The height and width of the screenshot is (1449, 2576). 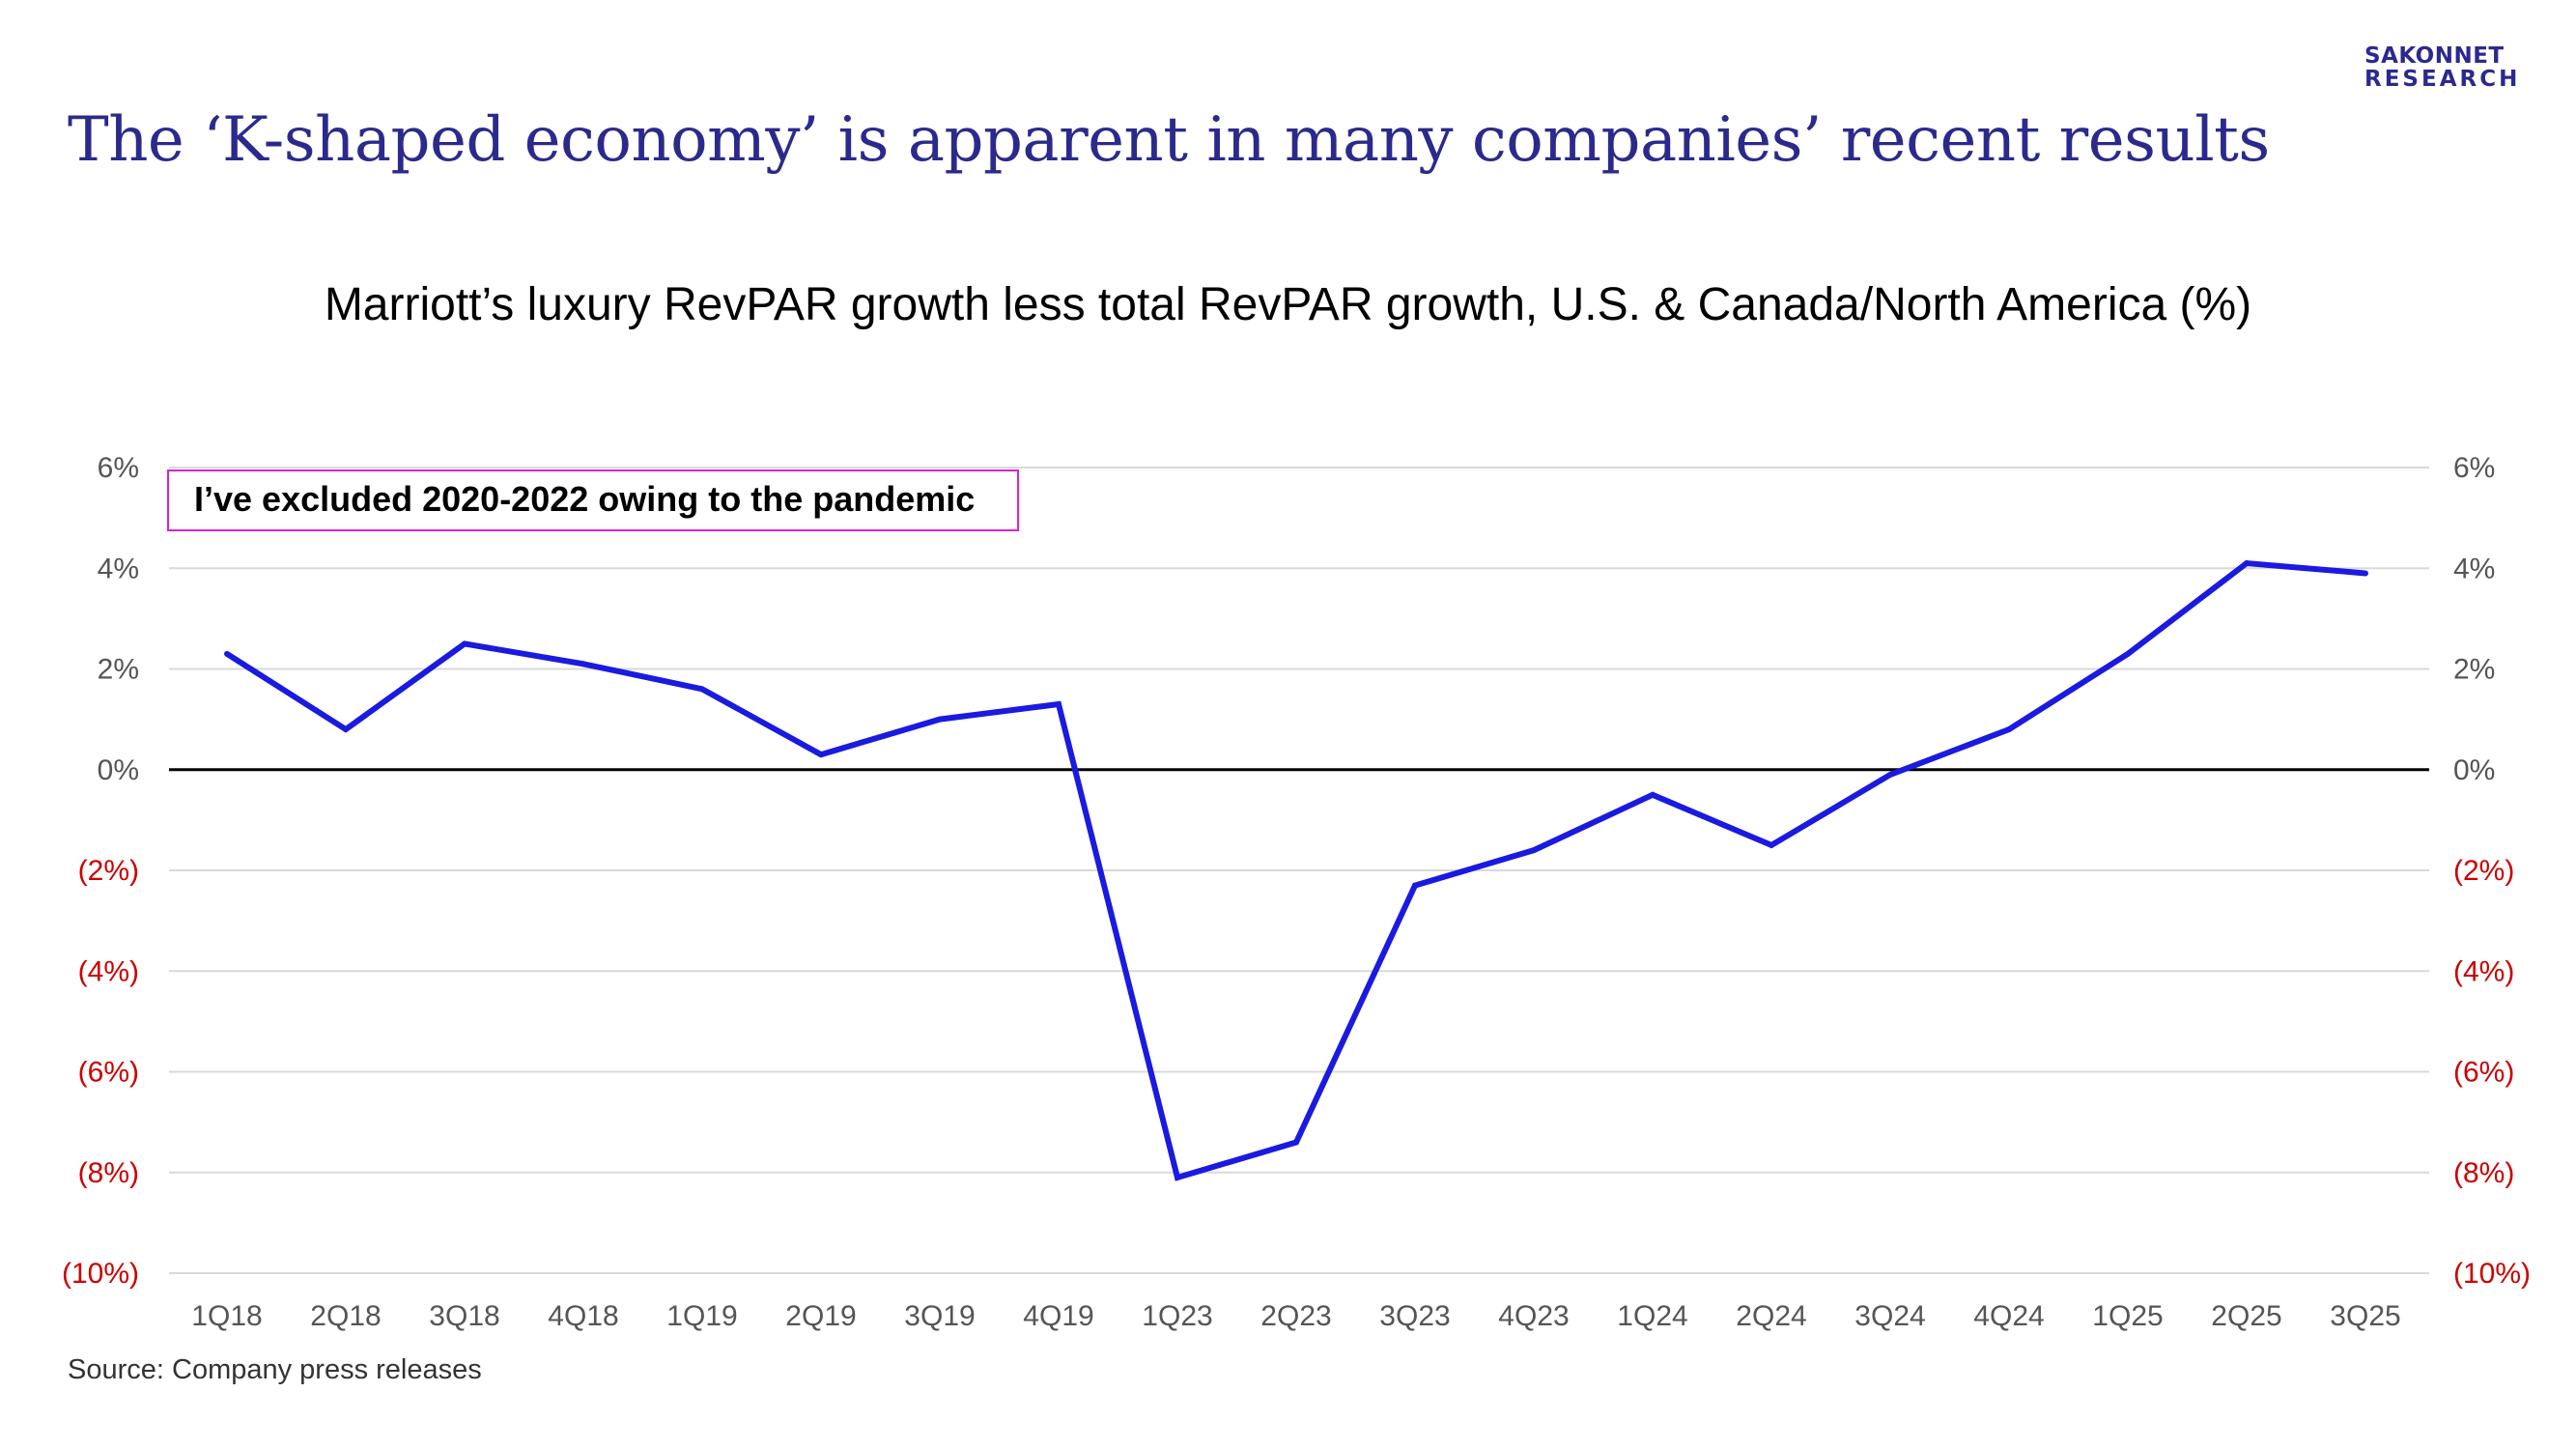 What do you see at coordinates (108, 871) in the screenshot?
I see `left-y-tick-label: (2%)` at bounding box center [108, 871].